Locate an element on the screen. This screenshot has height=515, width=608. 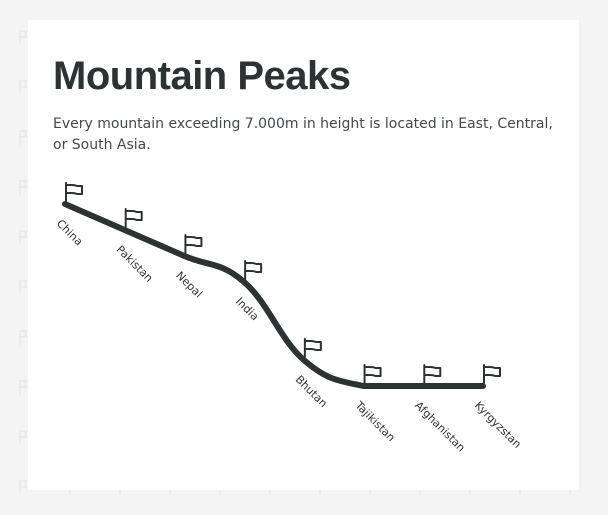
category-label: Tajikistan is located at coordinates (375, 421).